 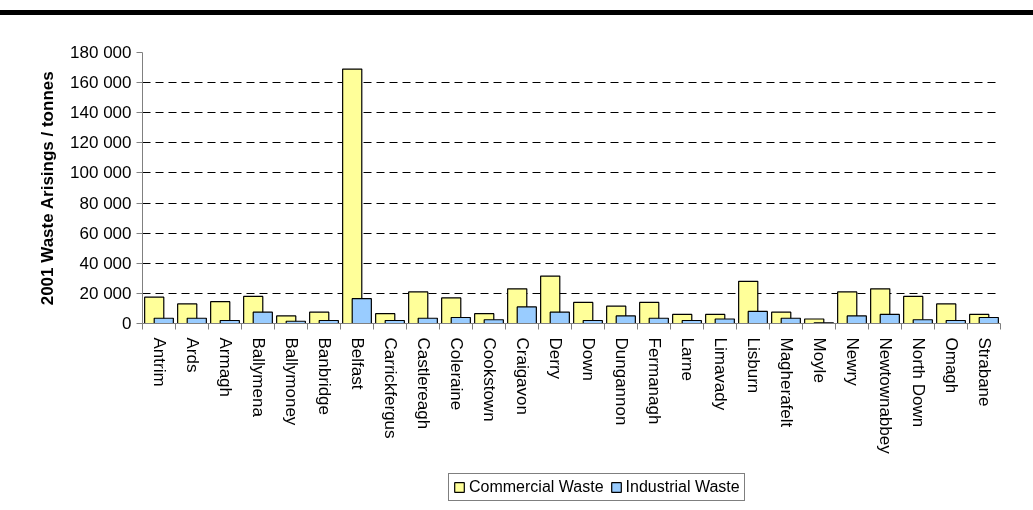 I want to click on x-tick-label: Castlereagh, so click(x=423, y=383).